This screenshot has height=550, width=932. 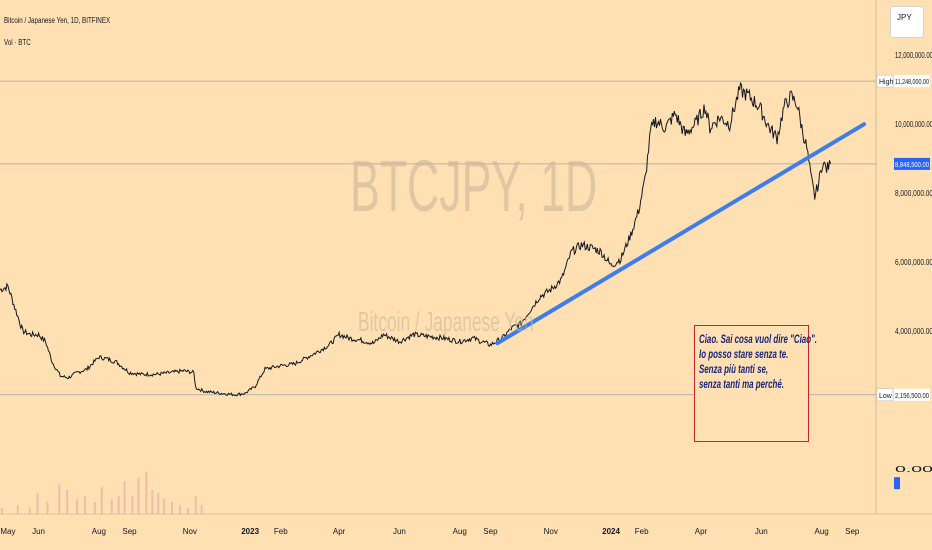 I want to click on y-tick-label: 4,000,000.00, so click(x=913, y=331).